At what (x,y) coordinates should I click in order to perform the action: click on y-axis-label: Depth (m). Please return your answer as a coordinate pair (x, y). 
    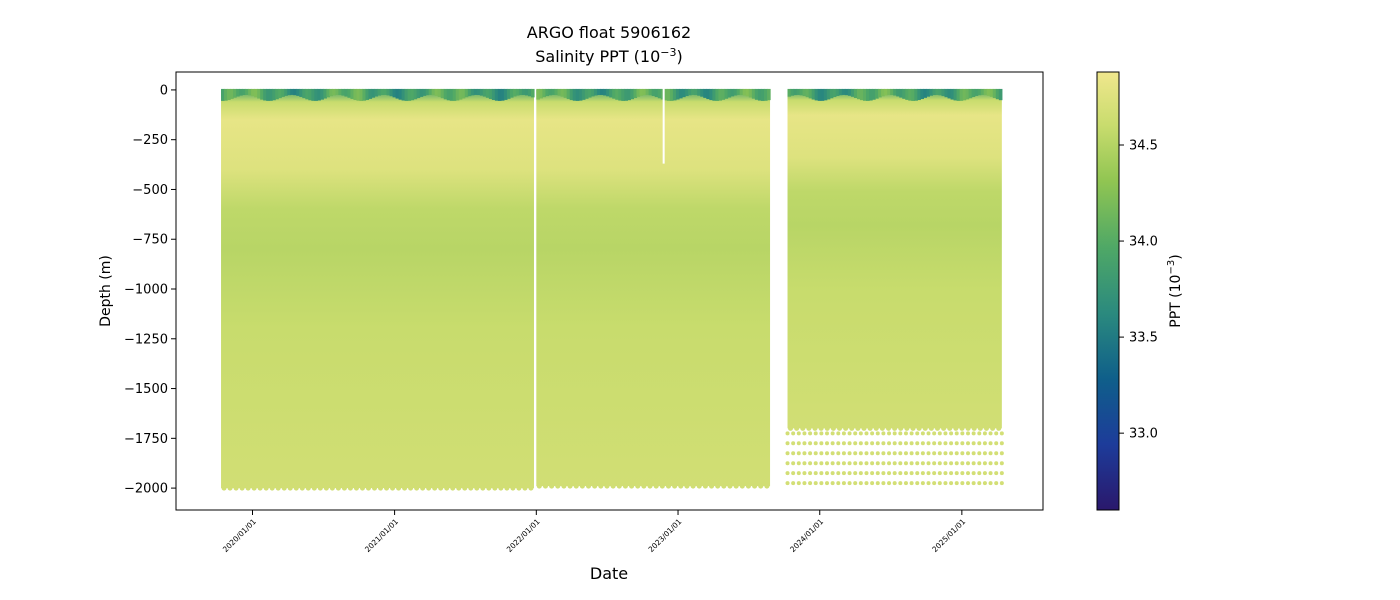
    Looking at the image, I should click on (106, 291).